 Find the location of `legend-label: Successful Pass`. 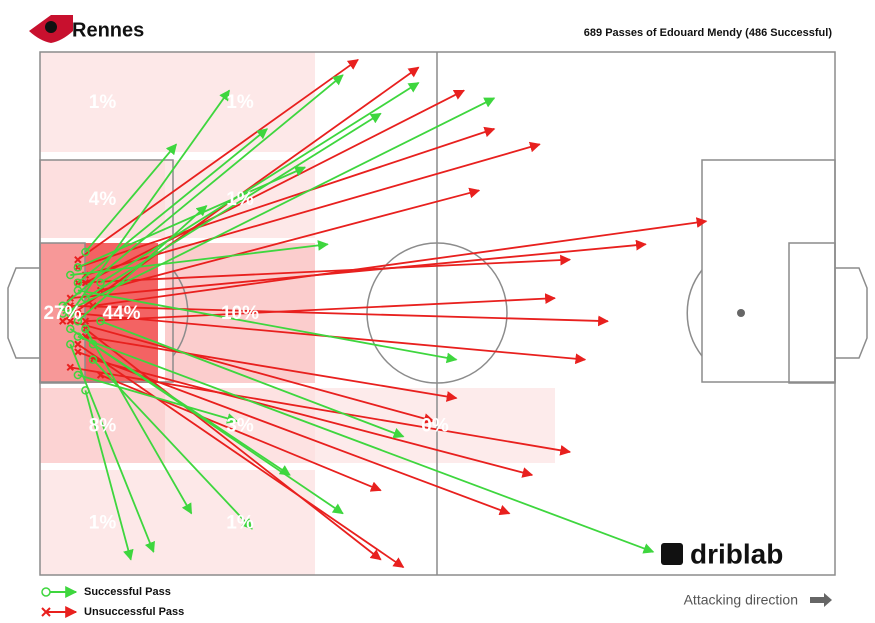

legend-label: Successful Pass is located at coordinates (127, 592).